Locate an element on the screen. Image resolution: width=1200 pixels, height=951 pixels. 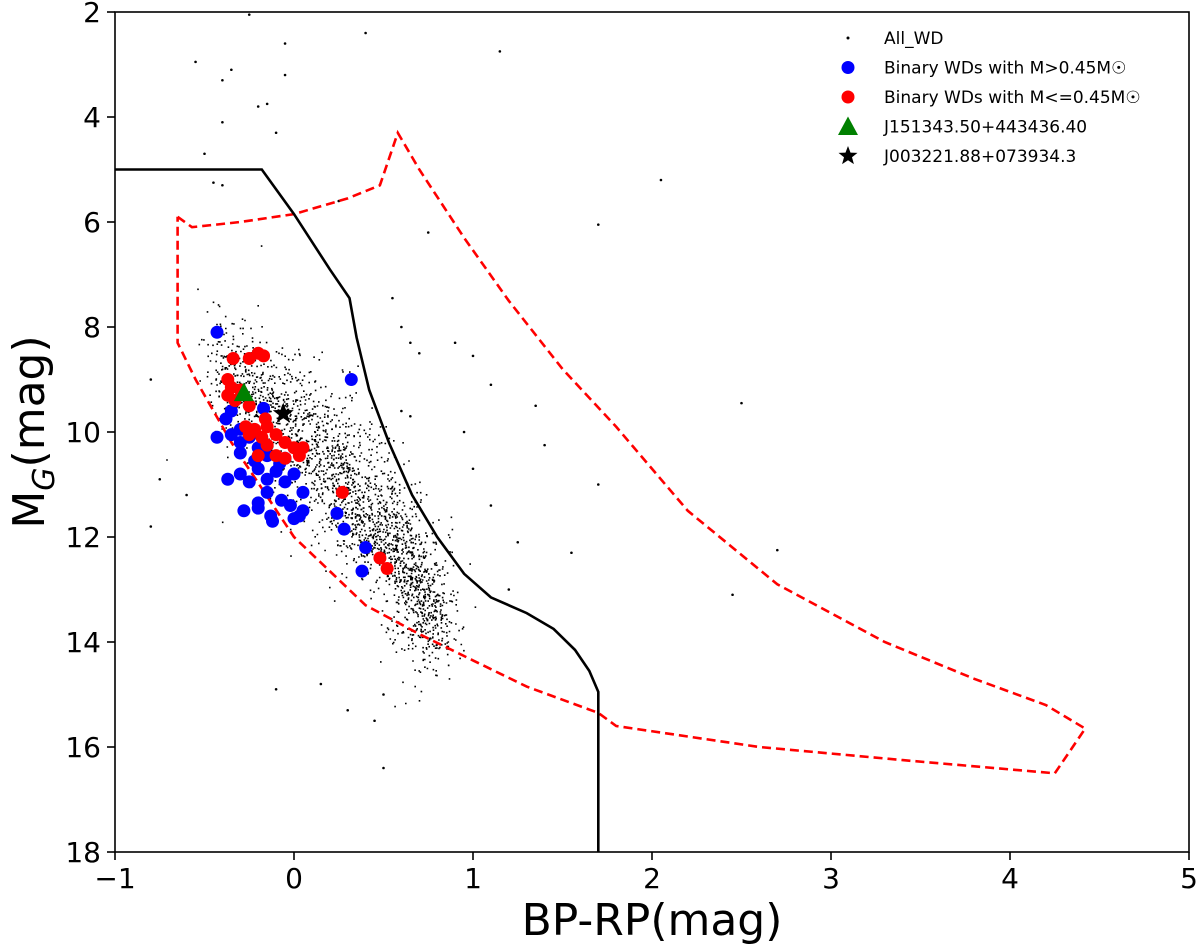
y-tick-label: 6 is located at coordinates (92, 222).